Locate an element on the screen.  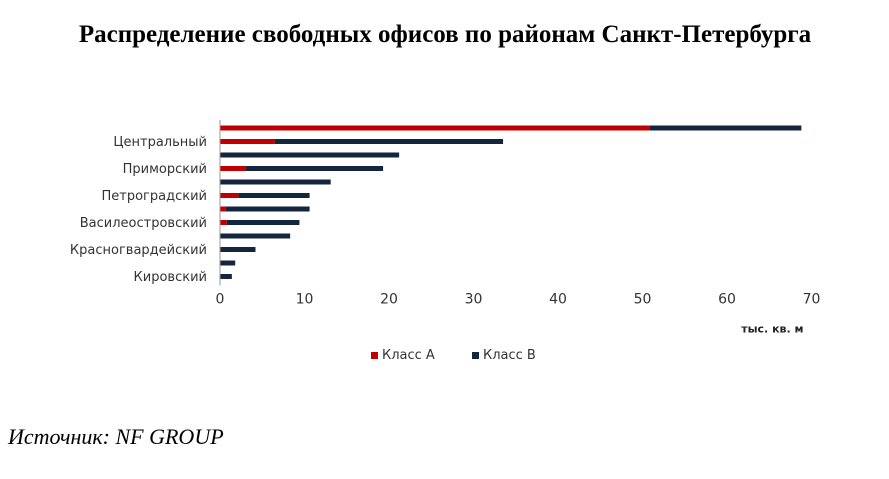
category-label: Кировский is located at coordinates (170, 277).